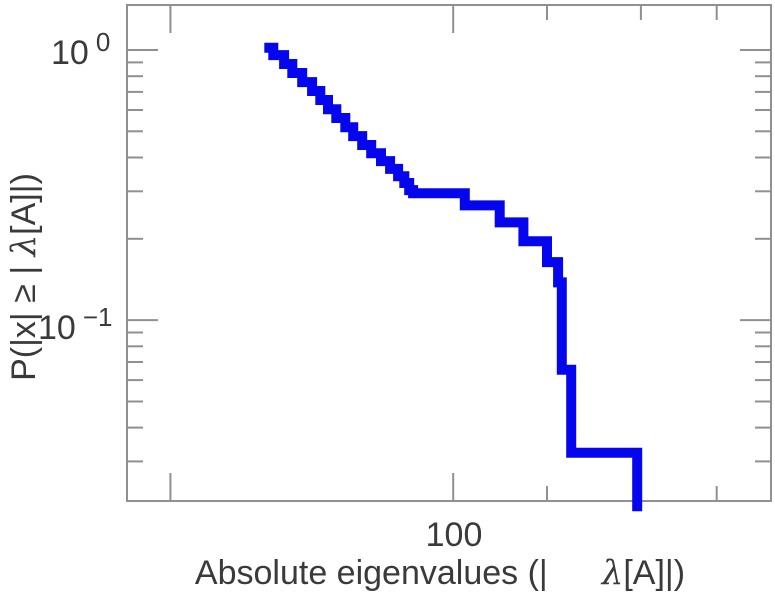  I want to click on y-axis-tick-label-0-1: 10 −1, so click(75, 325).